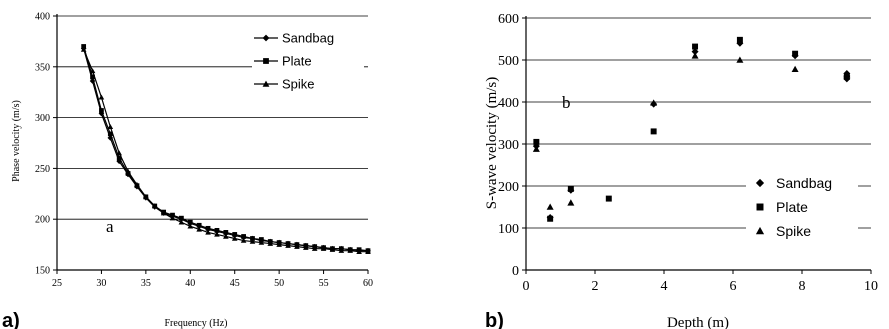 The width and height of the screenshot is (889, 329). Describe the element at coordinates (595, 286) in the screenshot. I see `panel-b-x-tick-label: 2` at that location.